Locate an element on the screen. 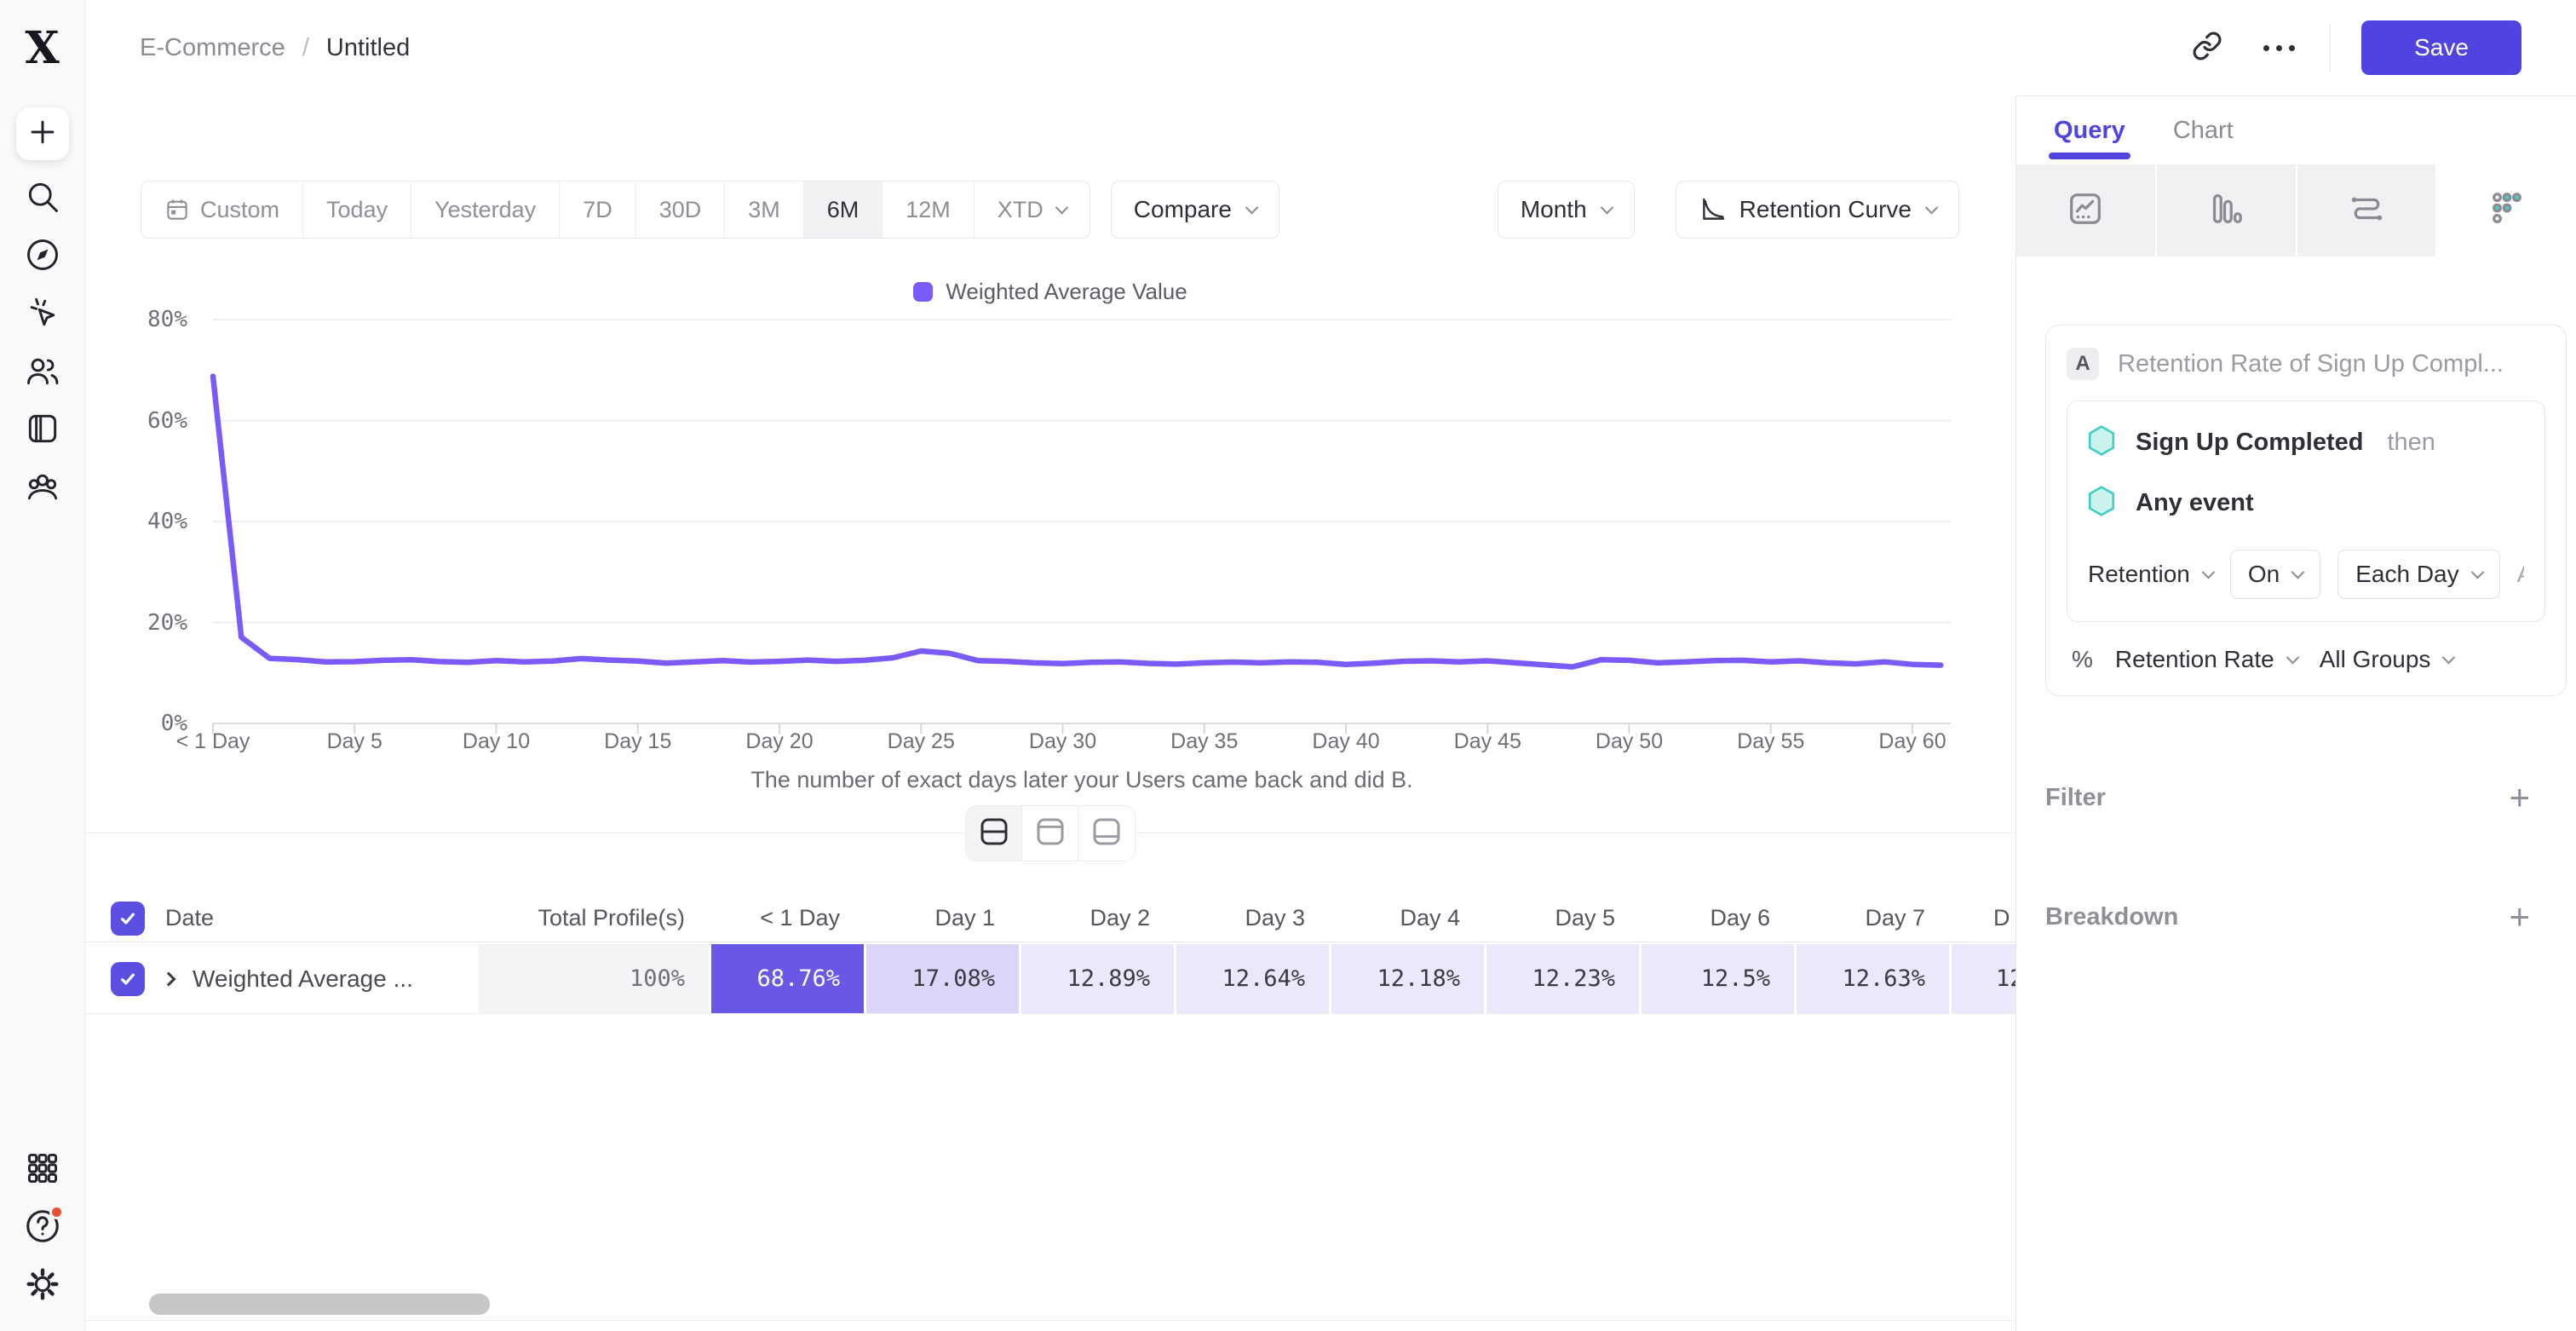 The height and width of the screenshot is (1331, 2576). groups-dropdown: All Groups is located at coordinates (2388, 659).